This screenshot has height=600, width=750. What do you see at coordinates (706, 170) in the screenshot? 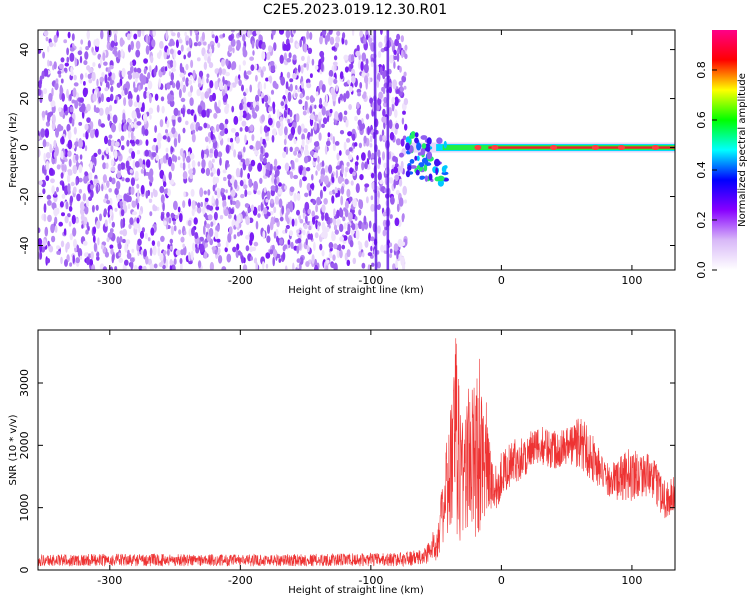
I see `colorbar-ticks: 0.0 0.2 0.4 0.6 0.8` at bounding box center [706, 170].